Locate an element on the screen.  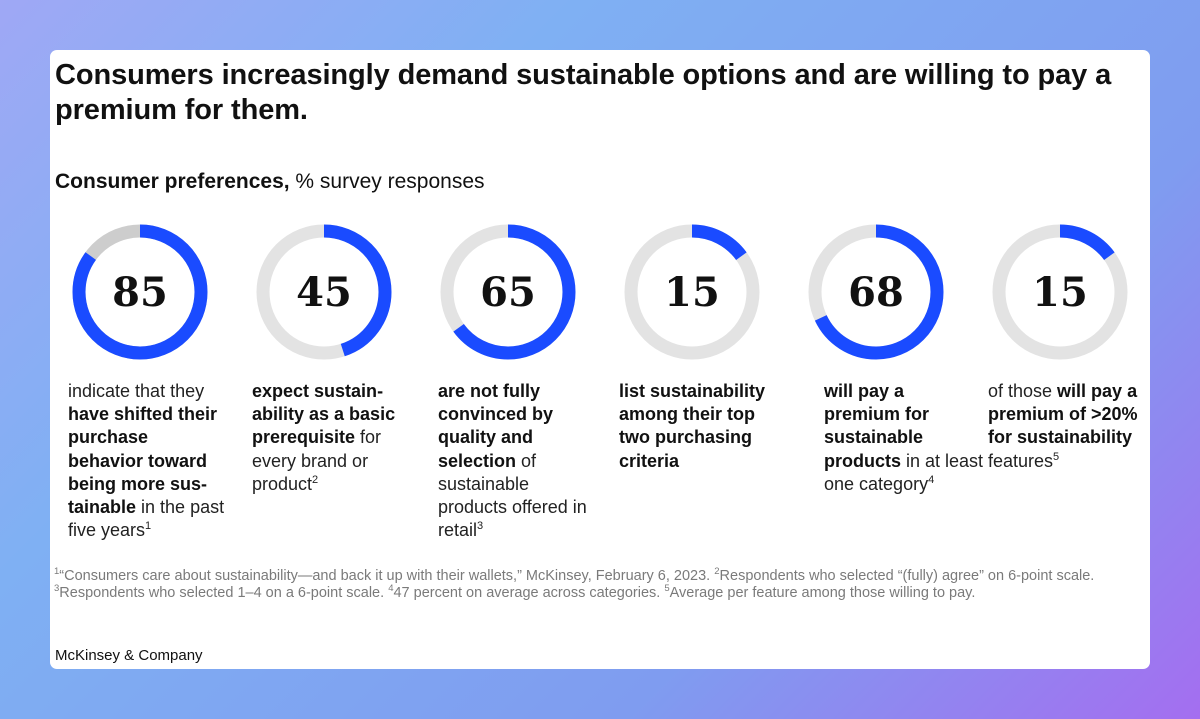
description-text: of those is located at coordinates (1023, 391).